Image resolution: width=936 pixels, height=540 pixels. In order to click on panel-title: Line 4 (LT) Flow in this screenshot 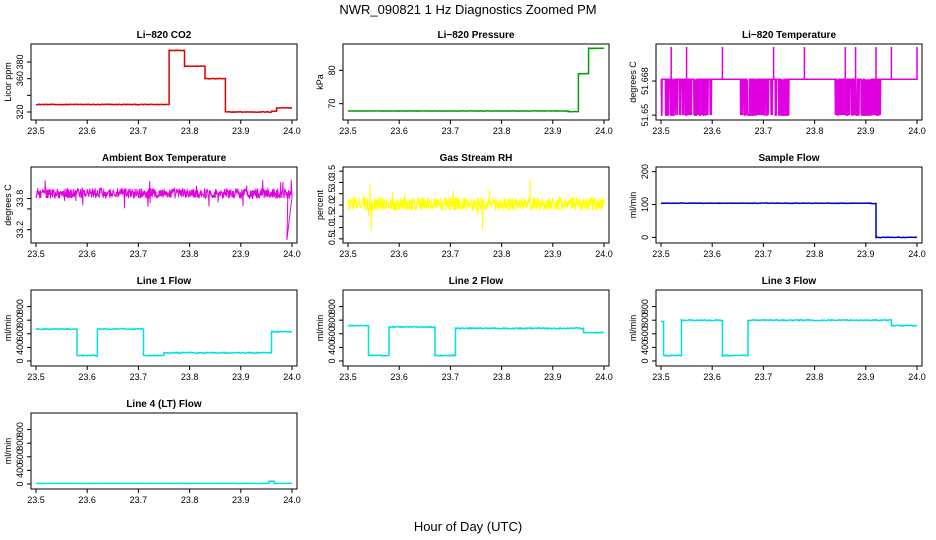, I will do `click(164, 404)`.